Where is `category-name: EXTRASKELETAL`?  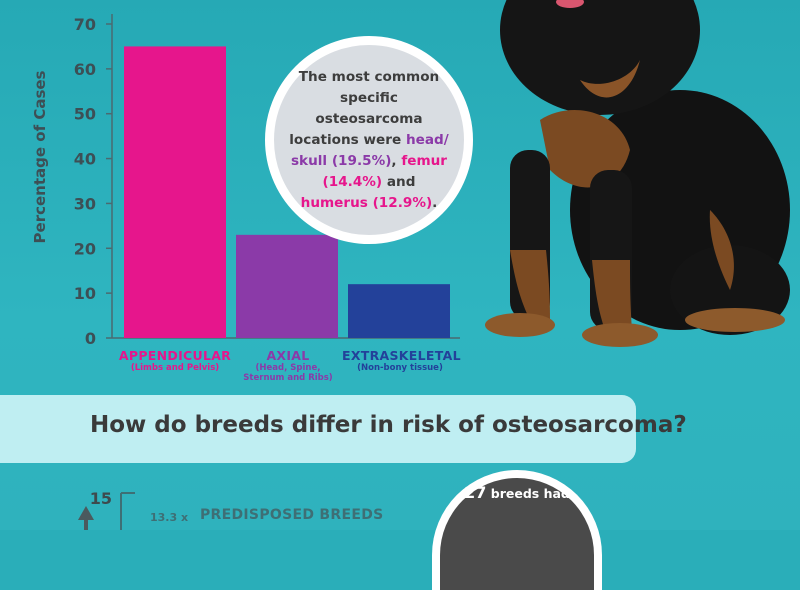 category-name: EXTRASKELETAL is located at coordinates (401, 355).